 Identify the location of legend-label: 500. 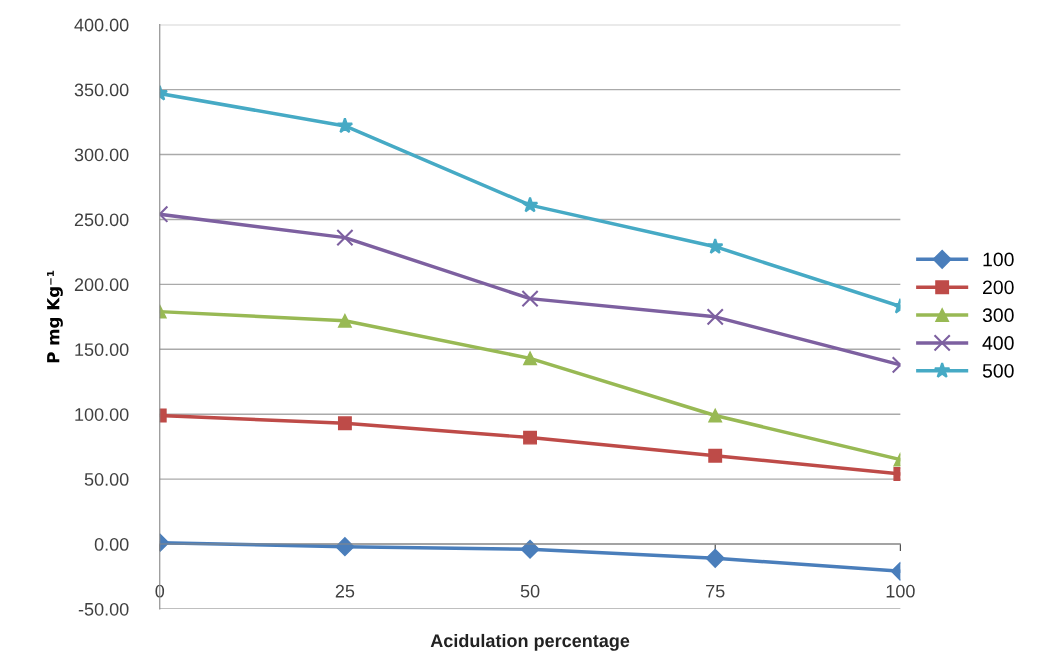
(998, 370).